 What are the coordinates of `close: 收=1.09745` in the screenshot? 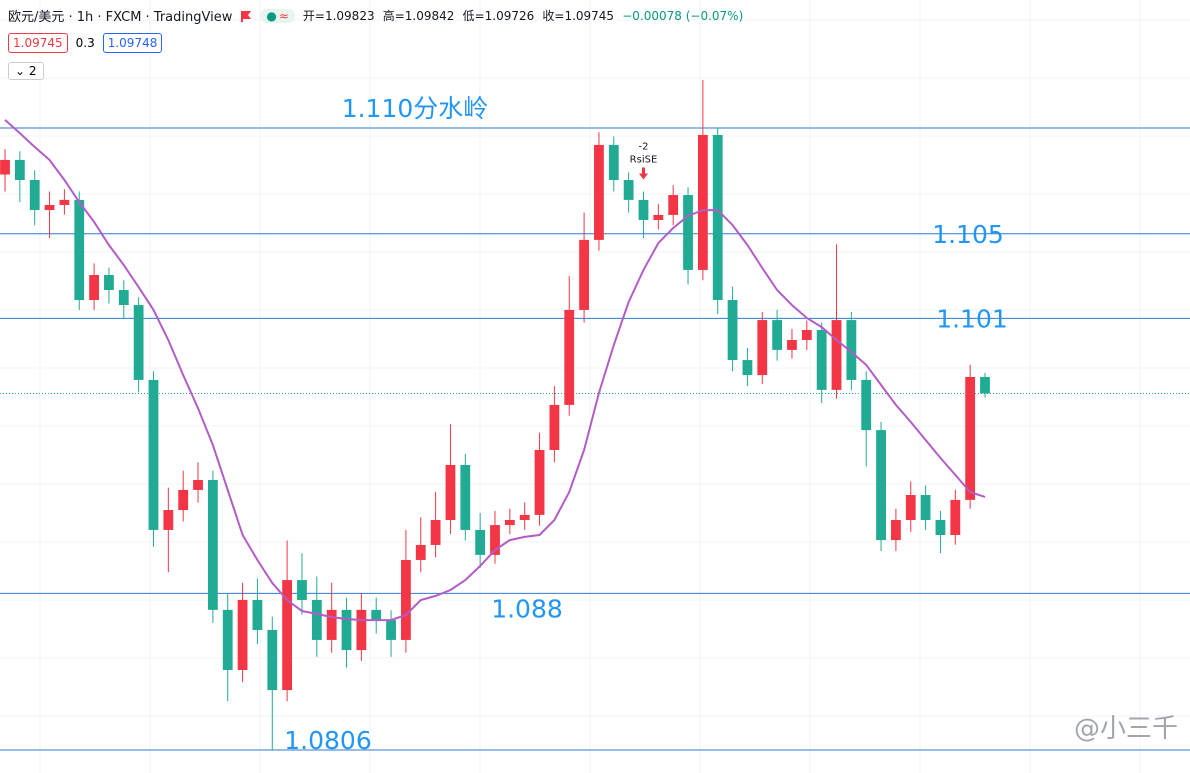 It's located at (578, 16).